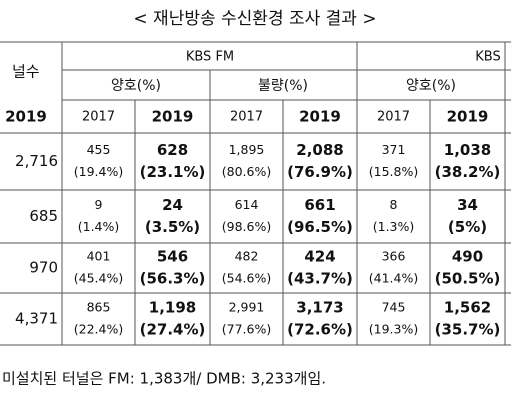  What do you see at coordinates (172, 150) in the screenshot?
I see `cell-count: 628` at bounding box center [172, 150].